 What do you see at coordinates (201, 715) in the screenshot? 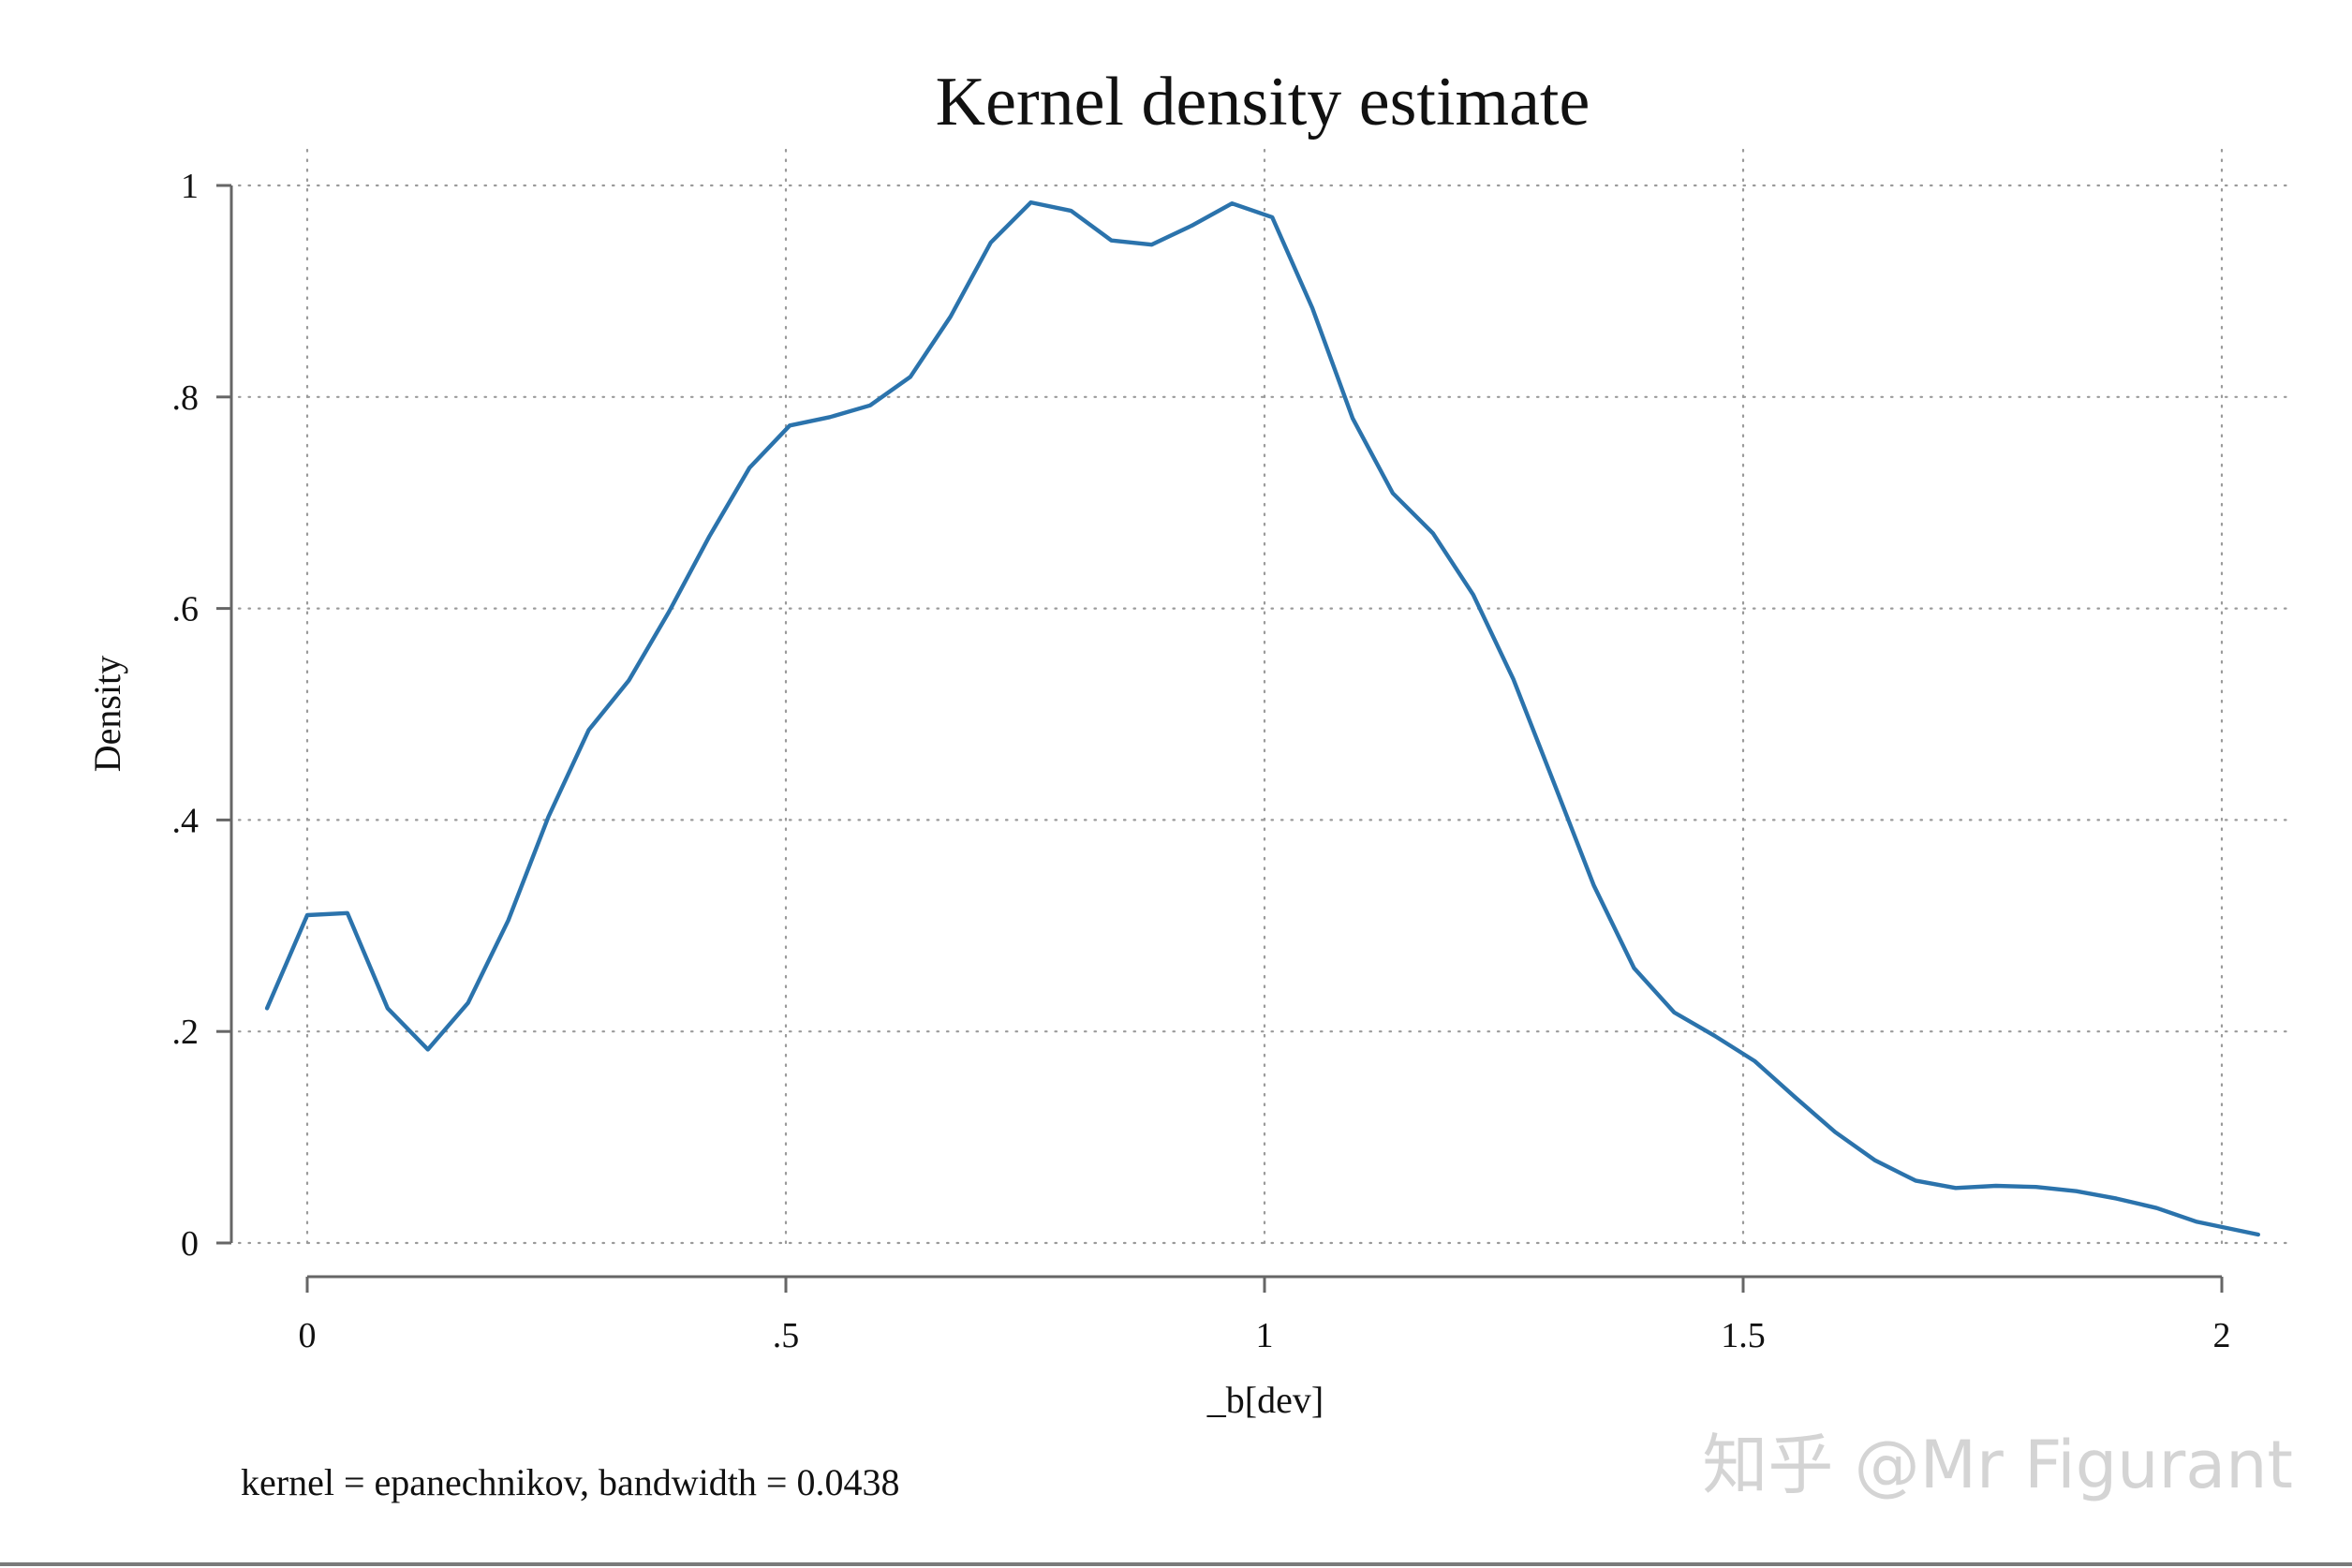
I see `y-axis-ticks: 0 .2 .4 .6 .8 1` at bounding box center [201, 715].